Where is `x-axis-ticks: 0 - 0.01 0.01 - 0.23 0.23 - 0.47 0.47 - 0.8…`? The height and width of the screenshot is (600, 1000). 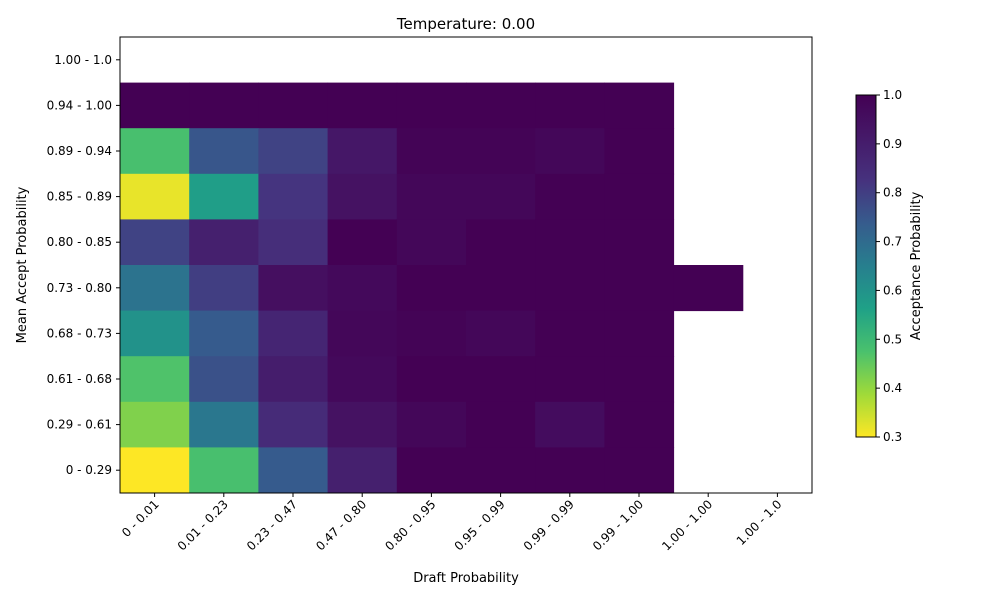 x-axis-ticks: 0 - 0.01 0.01 - 0.23 0.23 - 0.47 0.47 - 0.8… is located at coordinates (452, 523).